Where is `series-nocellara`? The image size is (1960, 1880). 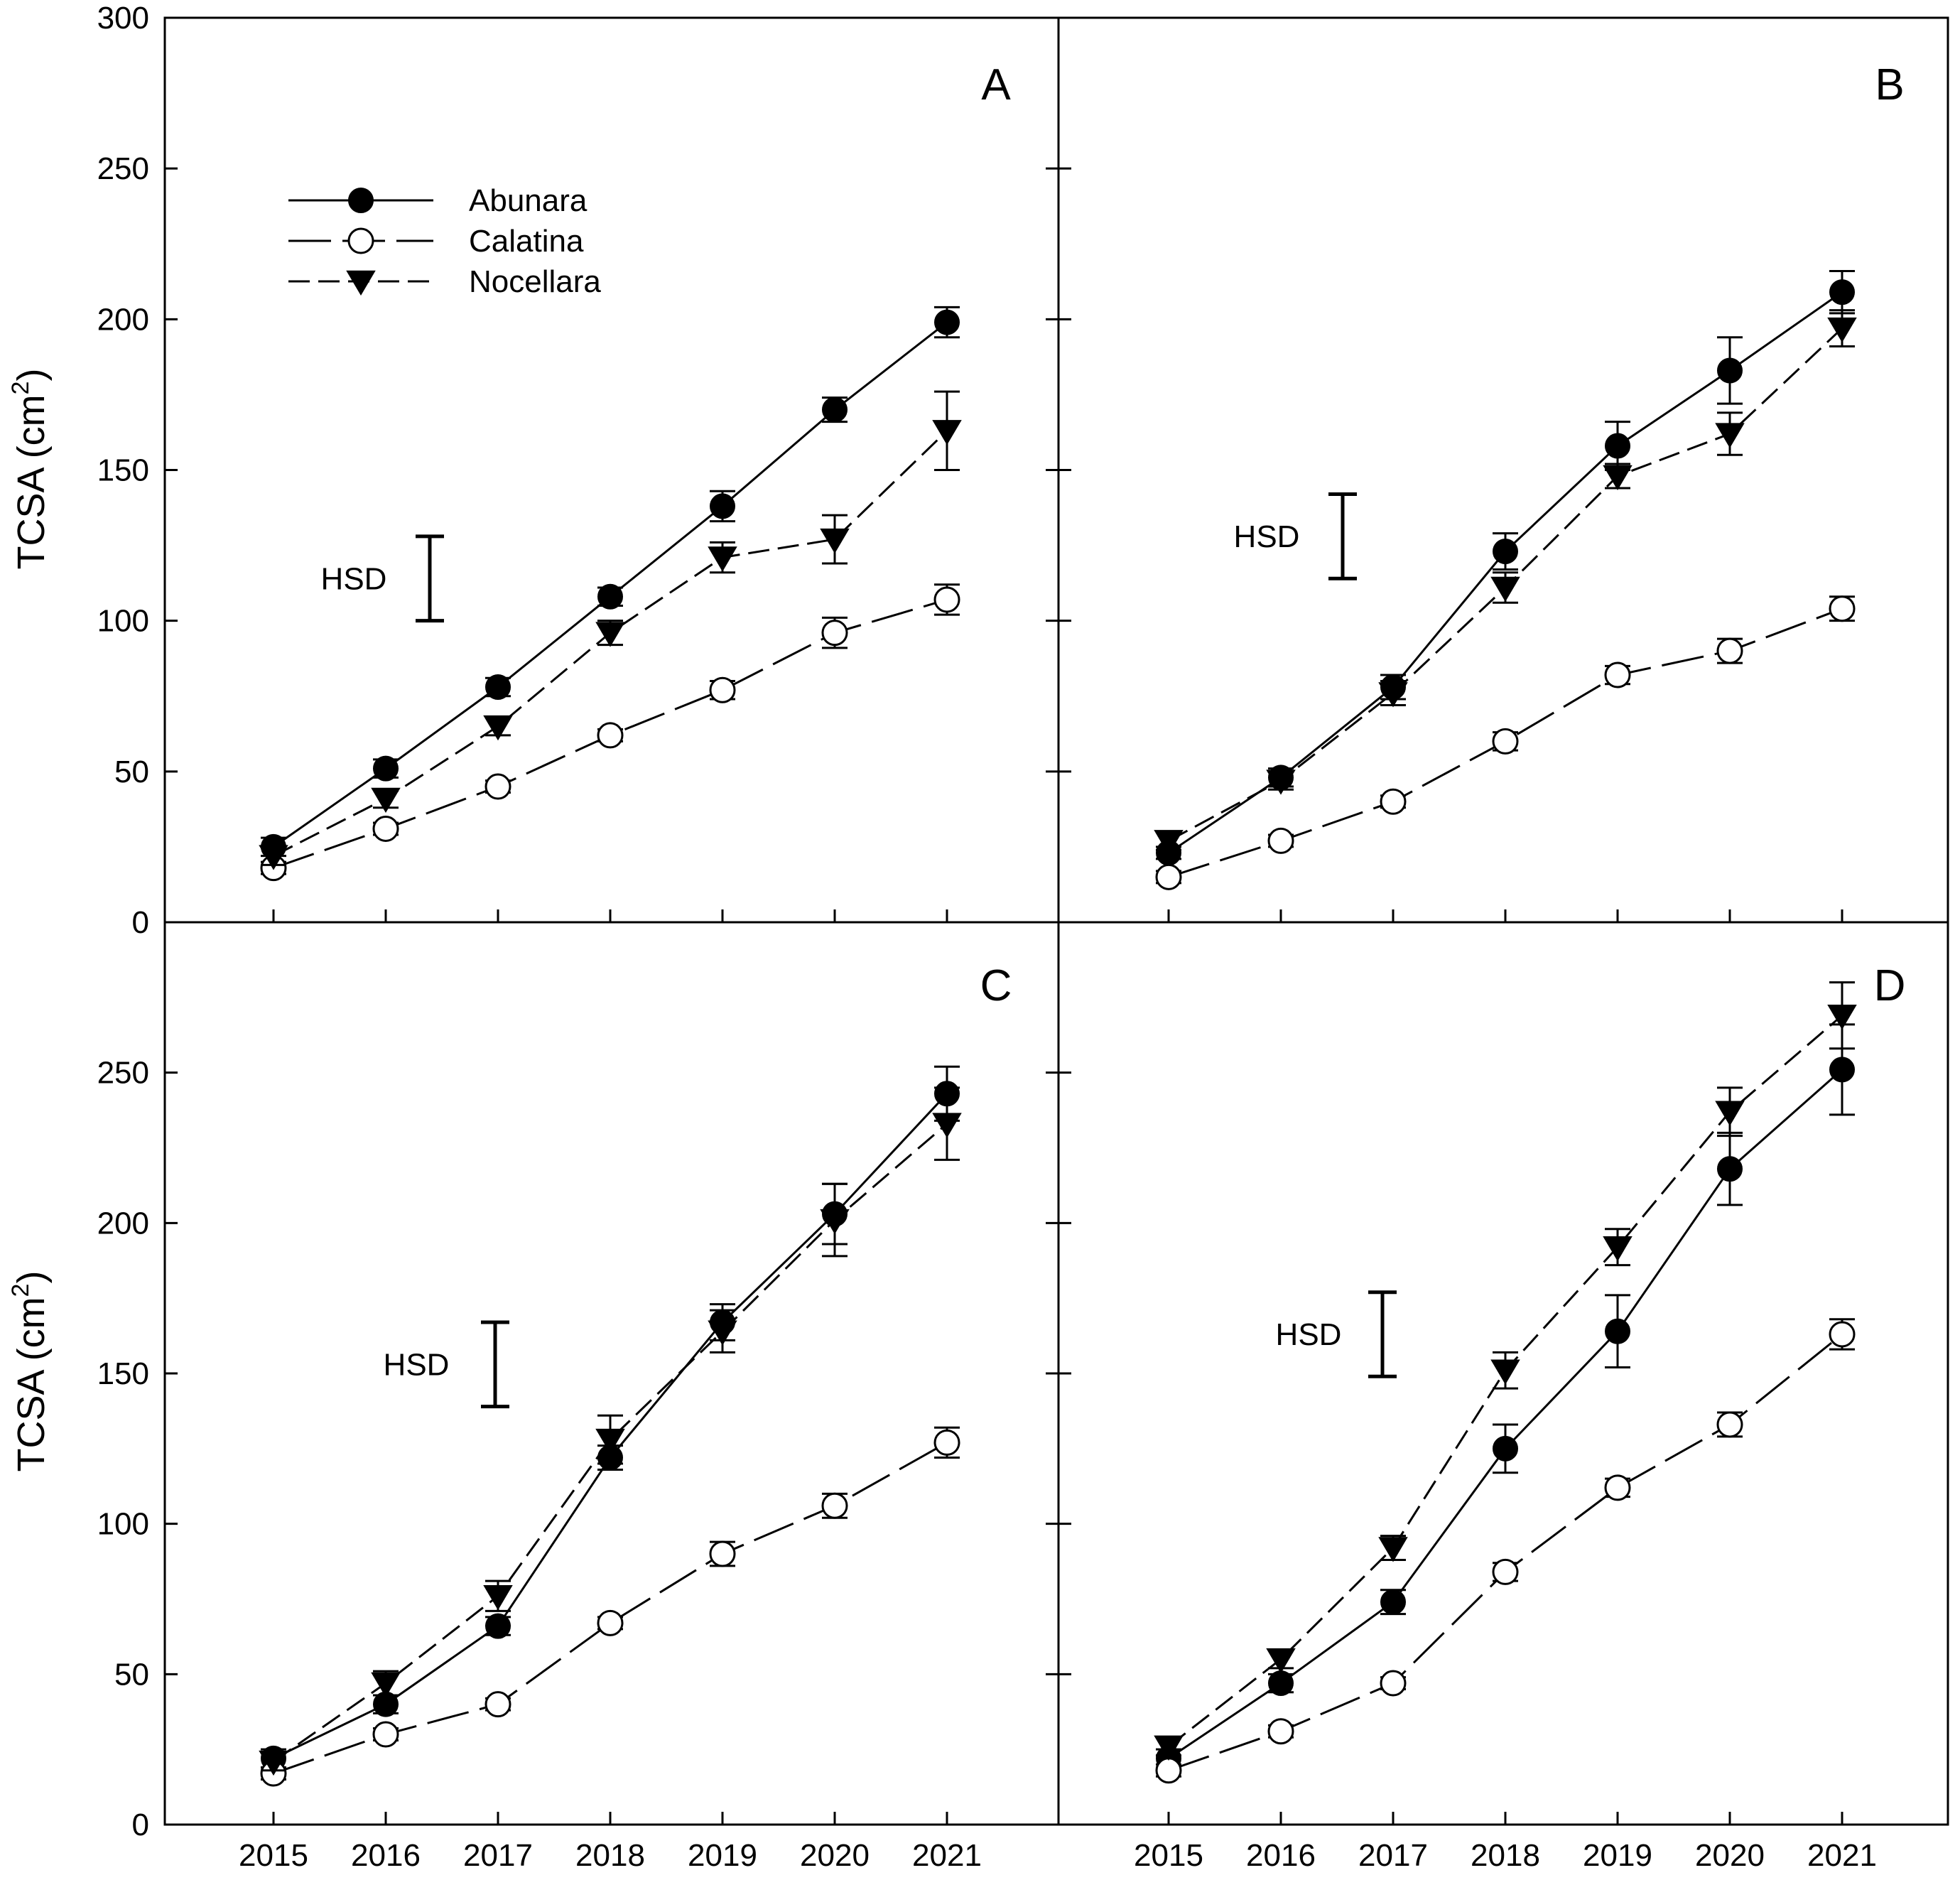
series-nocellara is located at coordinates (610, 630).